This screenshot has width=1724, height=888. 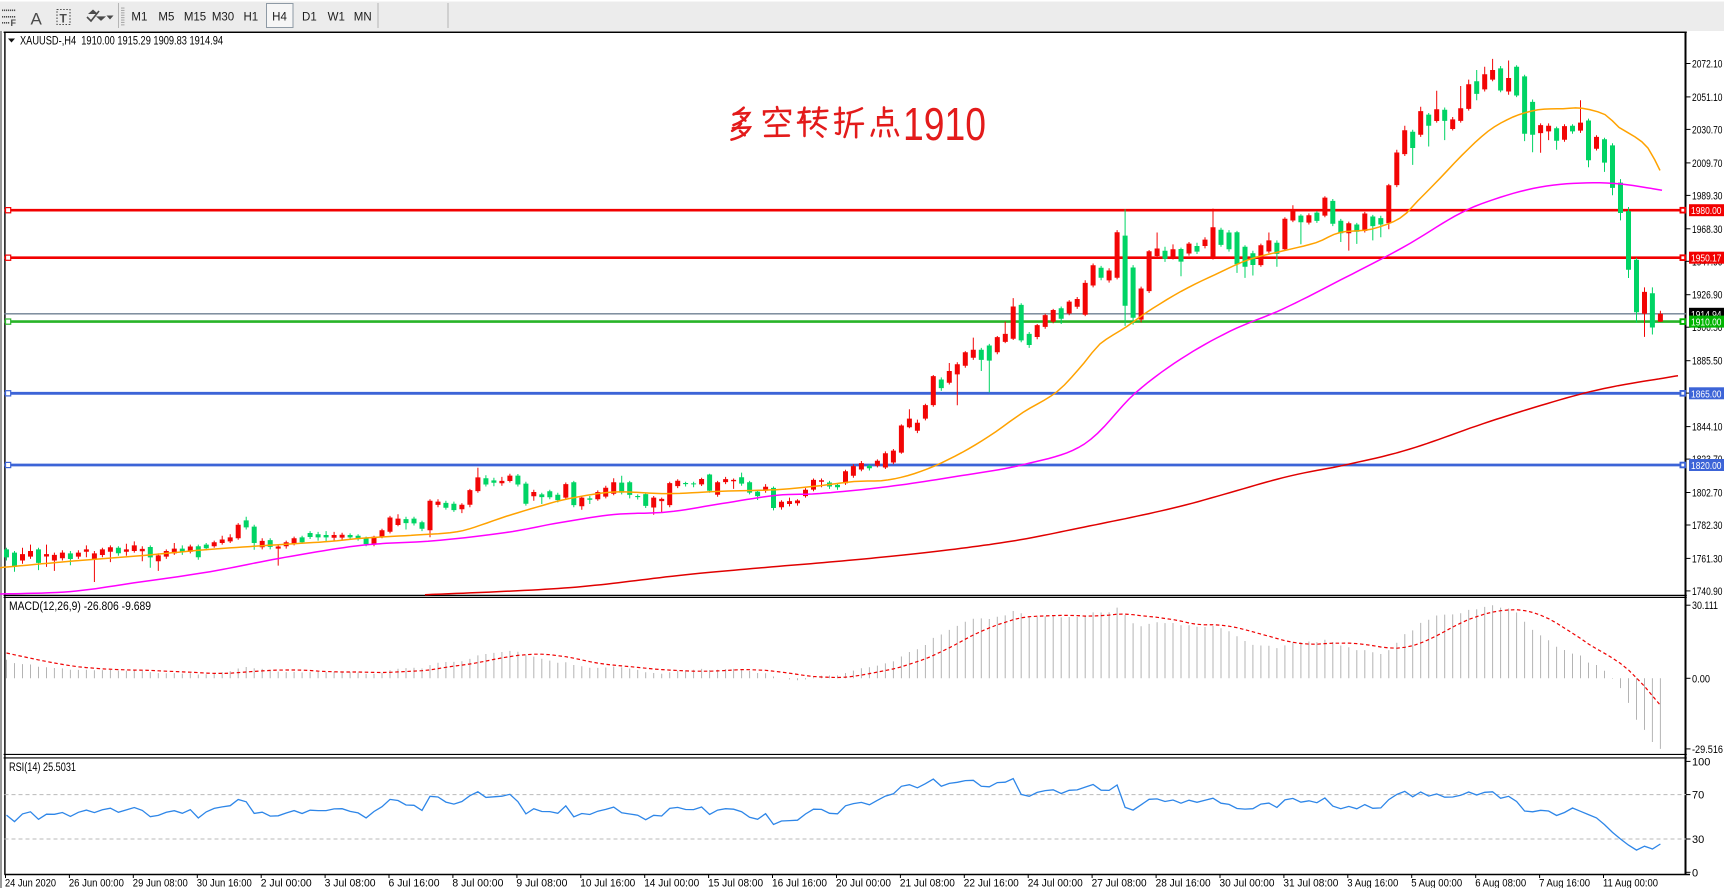 I want to click on svg-text: 2072.10, so click(x=1707, y=65).